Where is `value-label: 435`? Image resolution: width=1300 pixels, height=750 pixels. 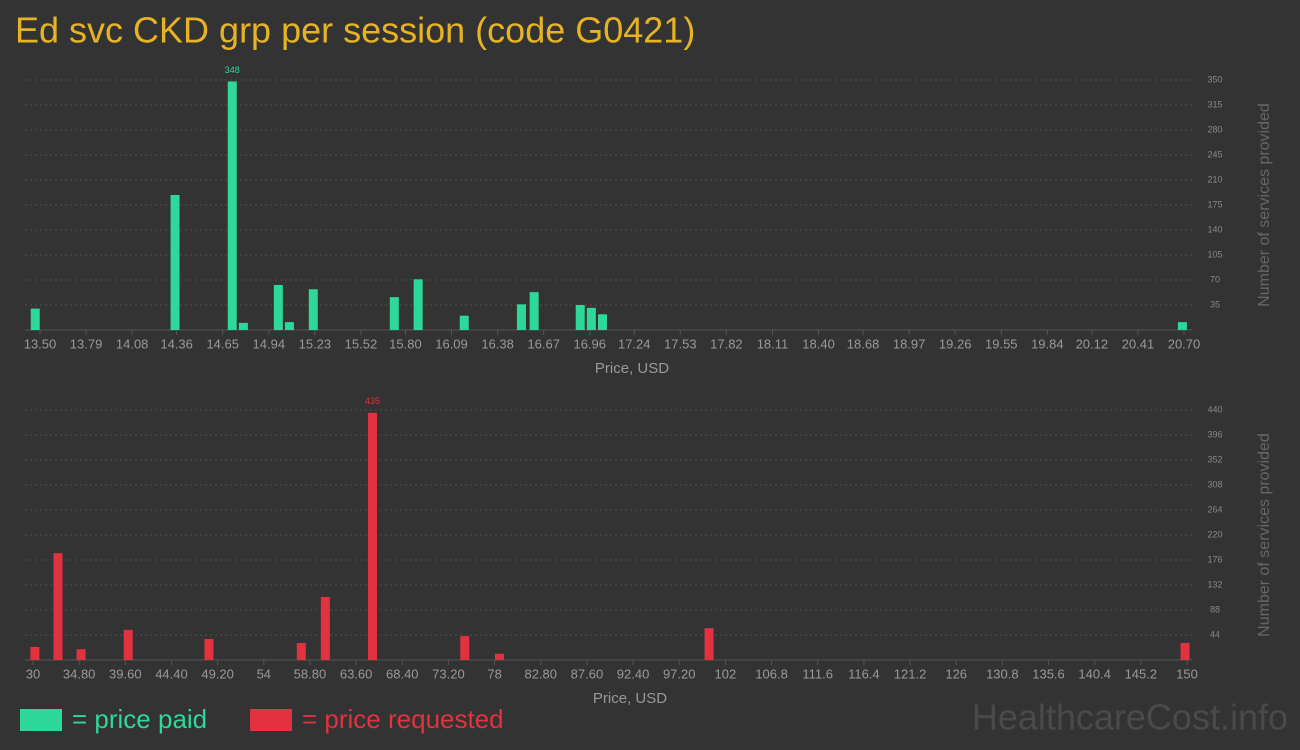 value-label: 435 is located at coordinates (372, 401).